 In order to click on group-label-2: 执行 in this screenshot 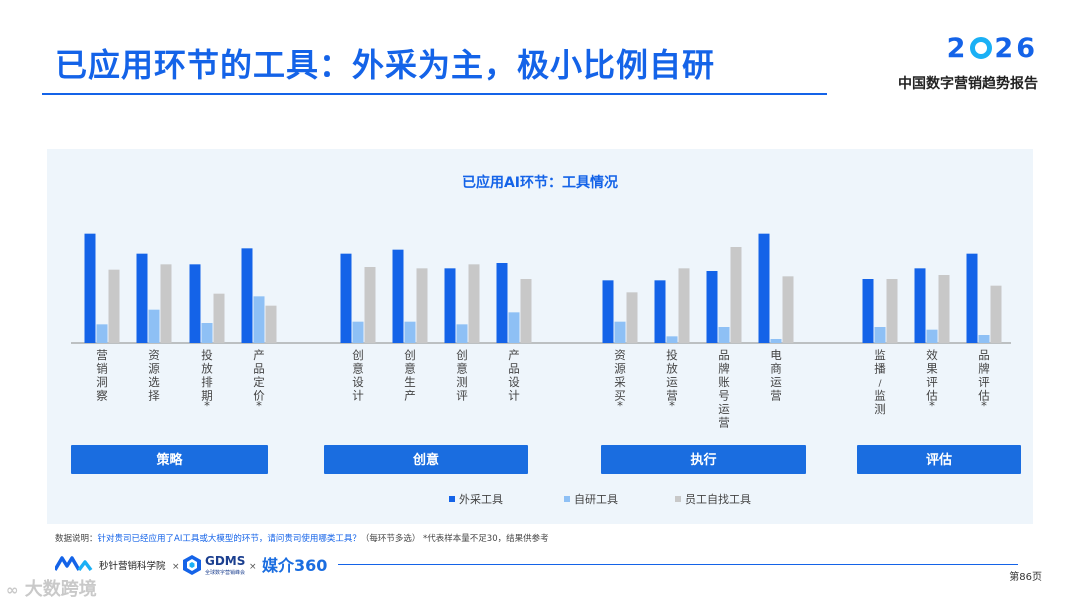, I will do `click(703, 460)`.